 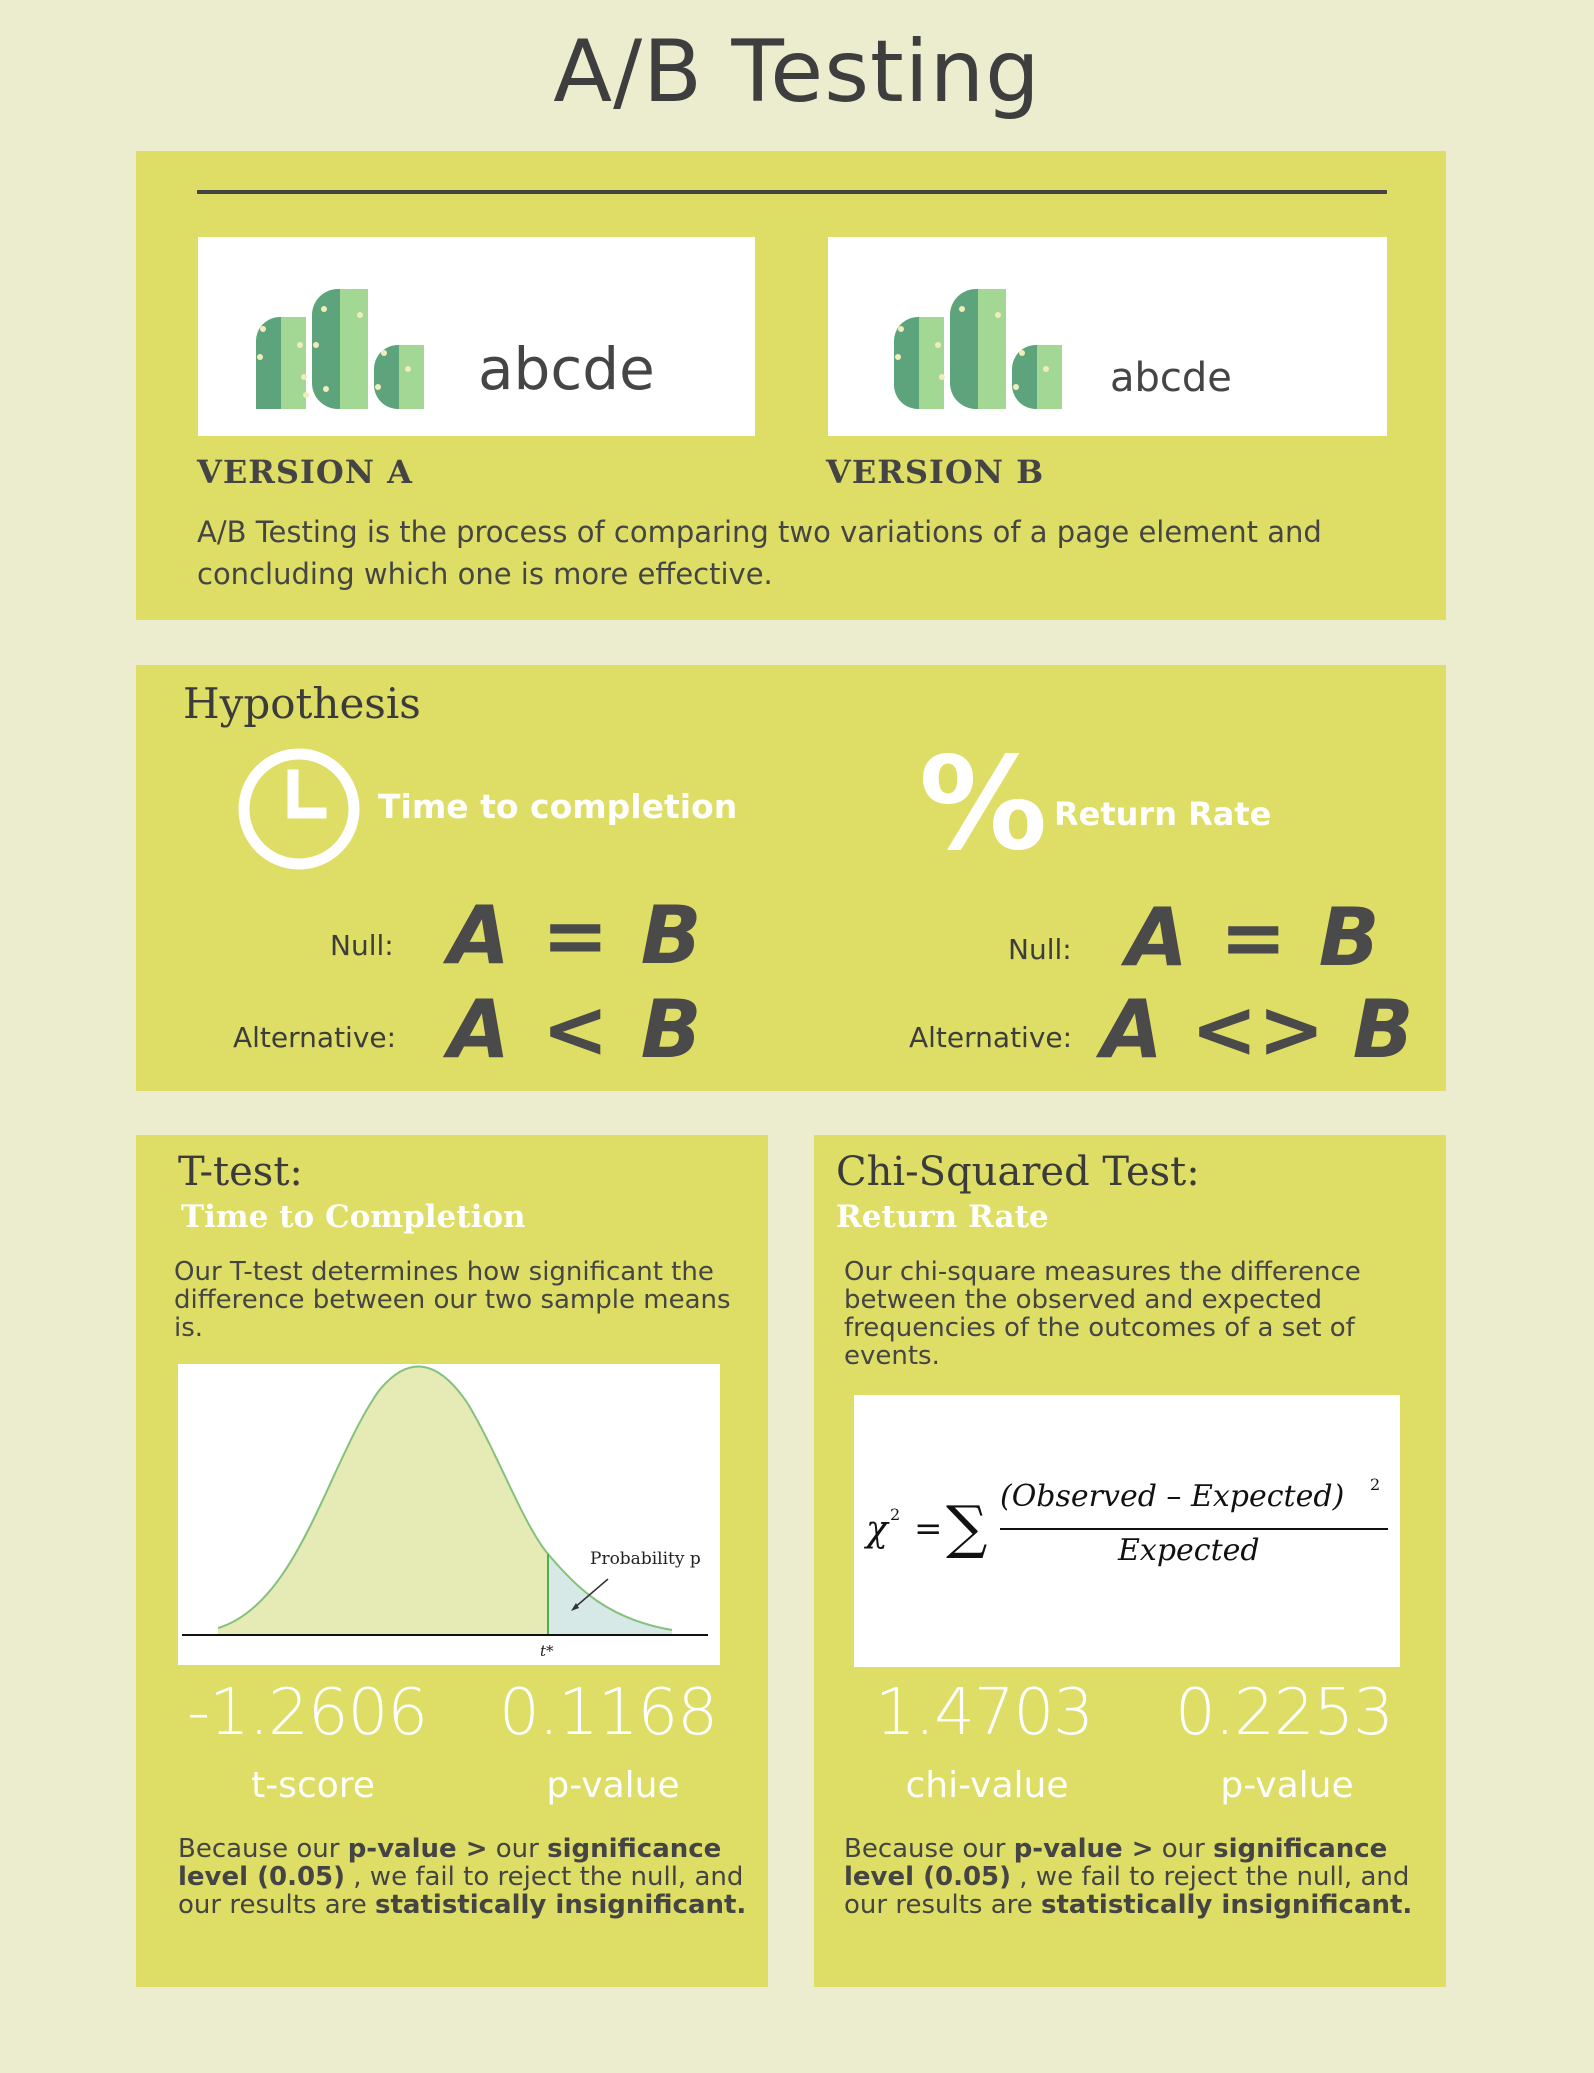 I want to click on ttest-title: T-test:, so click(x=240, y=1172).